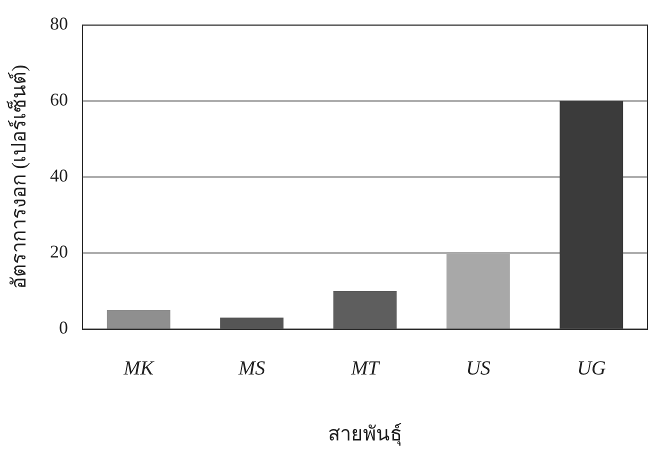 Image resolution: width=650 pixels, height=455 pixels. Describe the element at coordinates (59, 24) in the screenshot. I see `y-tick-label: 80` at that location.